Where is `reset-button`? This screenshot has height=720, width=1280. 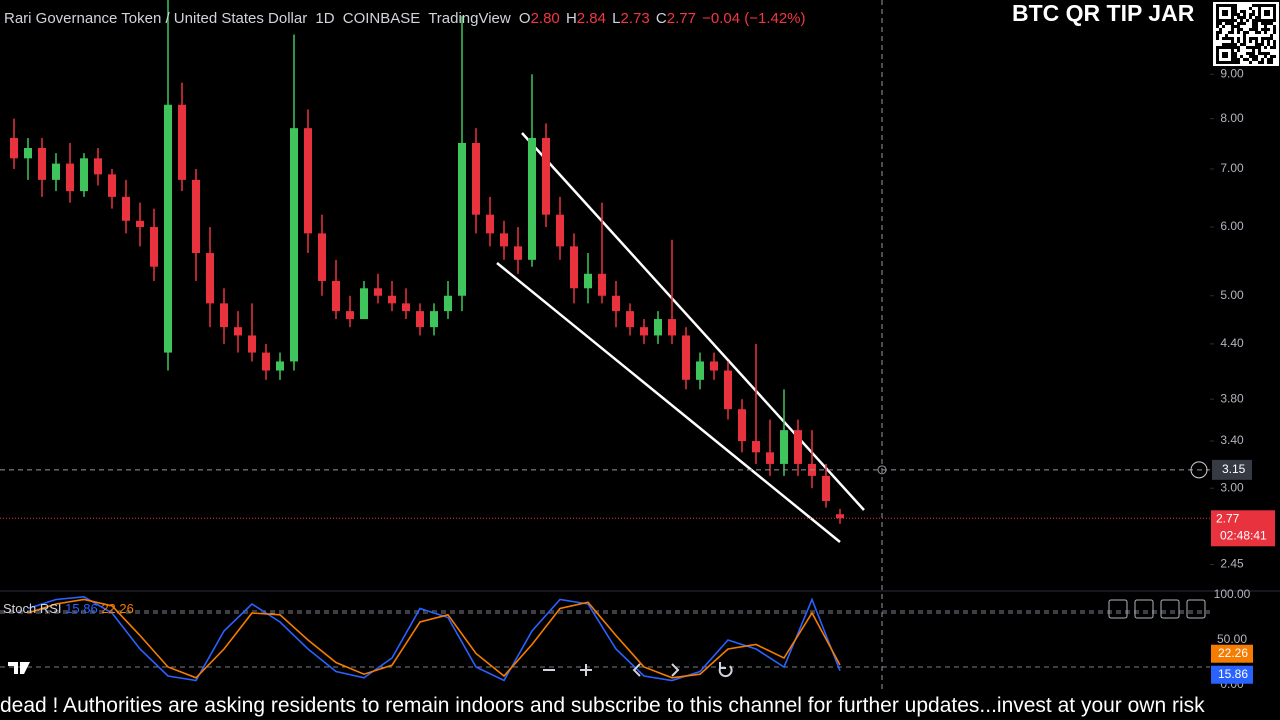
reset-button is located at coordinates (725, 670).